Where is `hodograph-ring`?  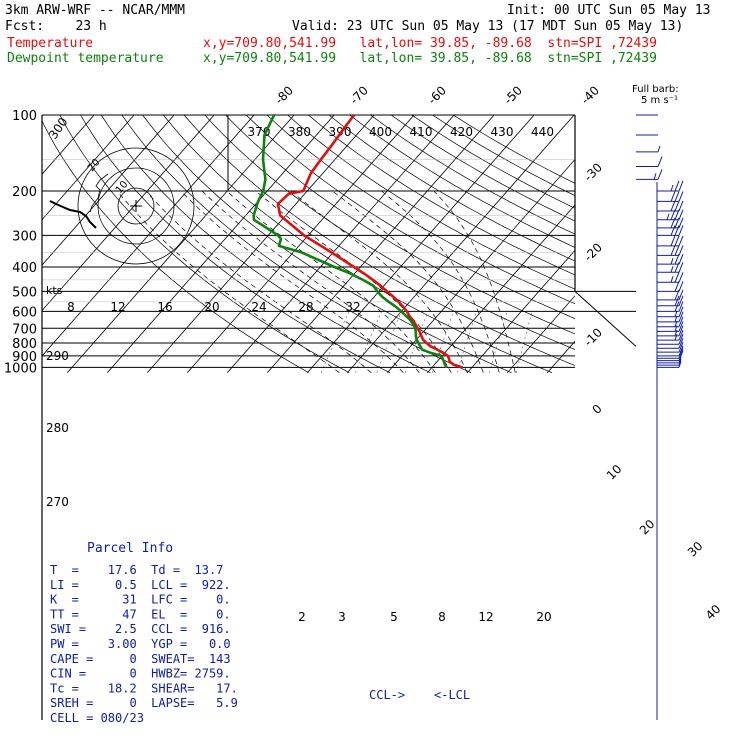
hodograph-ring is located at coordinates (136, 206).